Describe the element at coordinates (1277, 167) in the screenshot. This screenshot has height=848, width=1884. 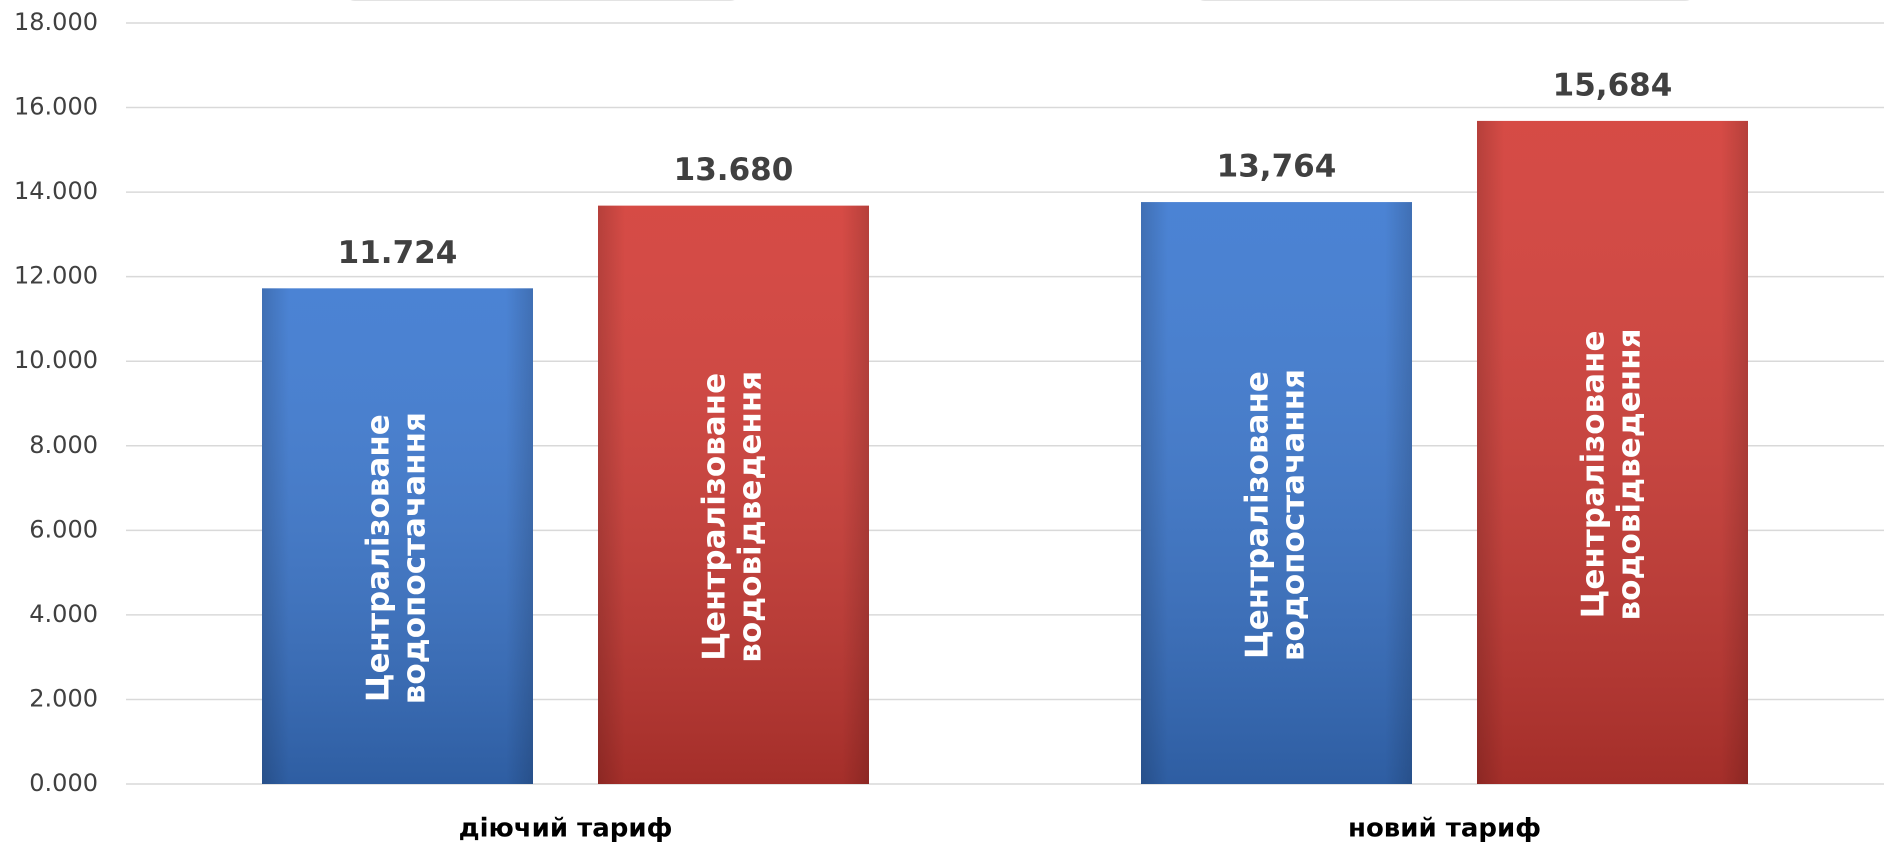
I see `value-label: 13,764` at that location.